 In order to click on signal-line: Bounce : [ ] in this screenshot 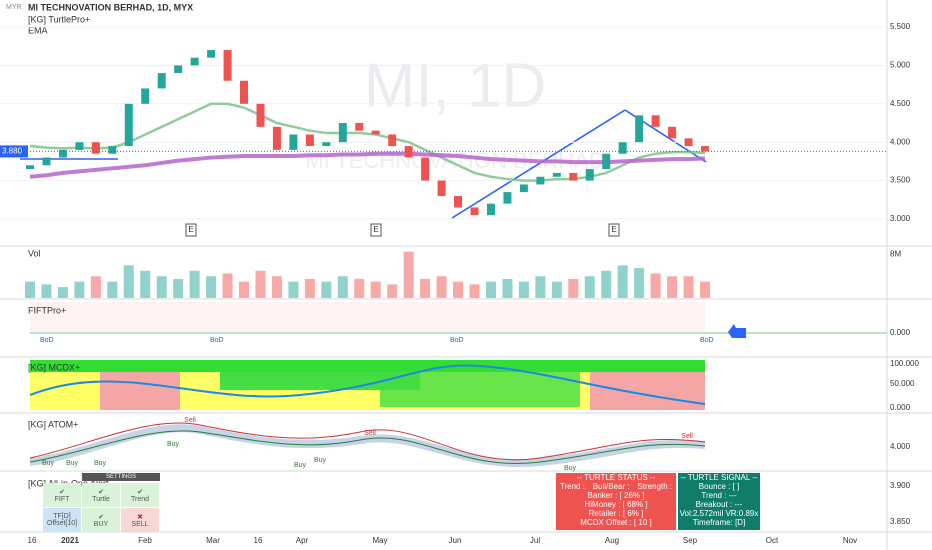, I will do `click(719, 486)`.